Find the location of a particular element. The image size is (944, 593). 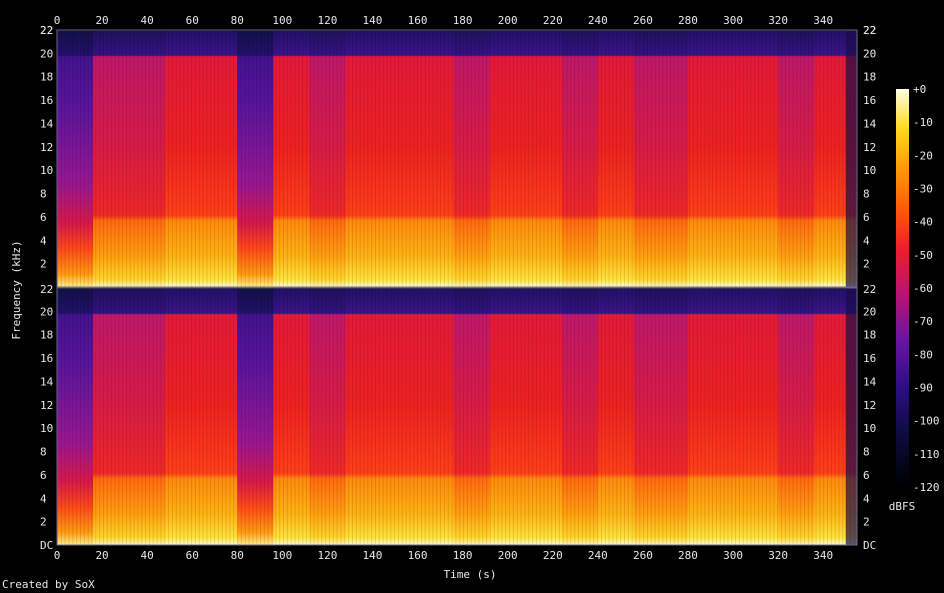

colorbar-tick-label: -60 is located at coordinates (923, 288).